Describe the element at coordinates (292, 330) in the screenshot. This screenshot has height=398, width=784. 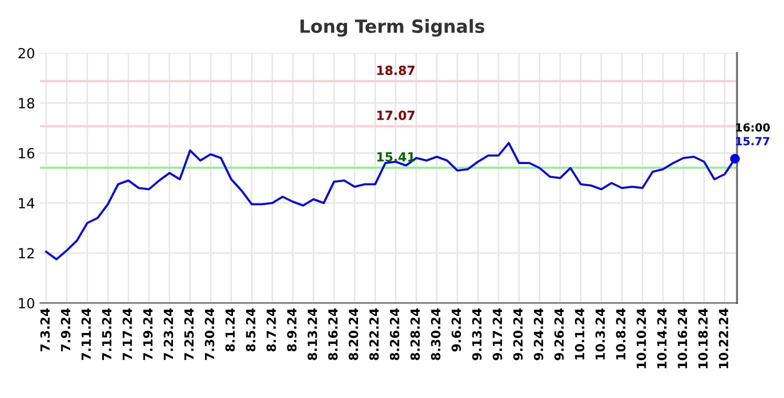
I see `x-tick-label: 8.9.24` at that location.